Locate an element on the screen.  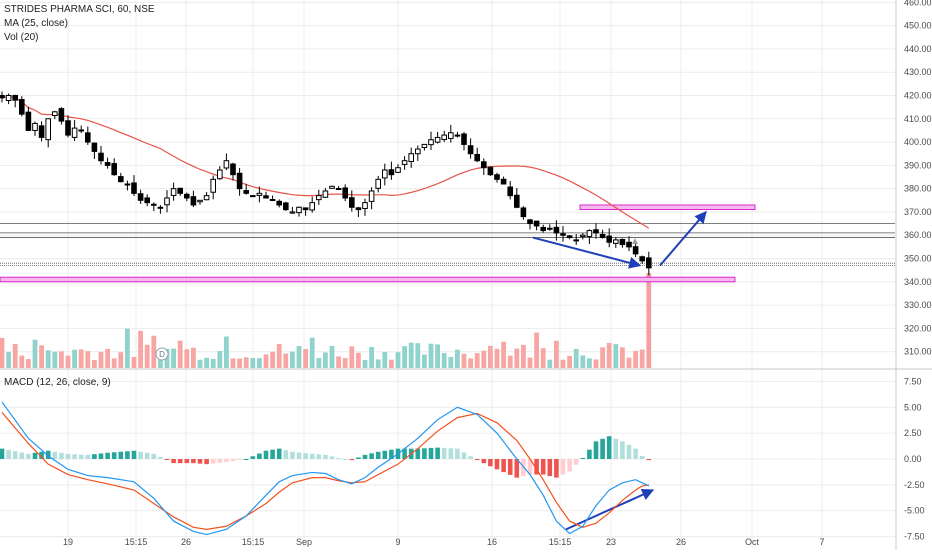
time-tick-label: 7 is located at coordinates (821, 542).